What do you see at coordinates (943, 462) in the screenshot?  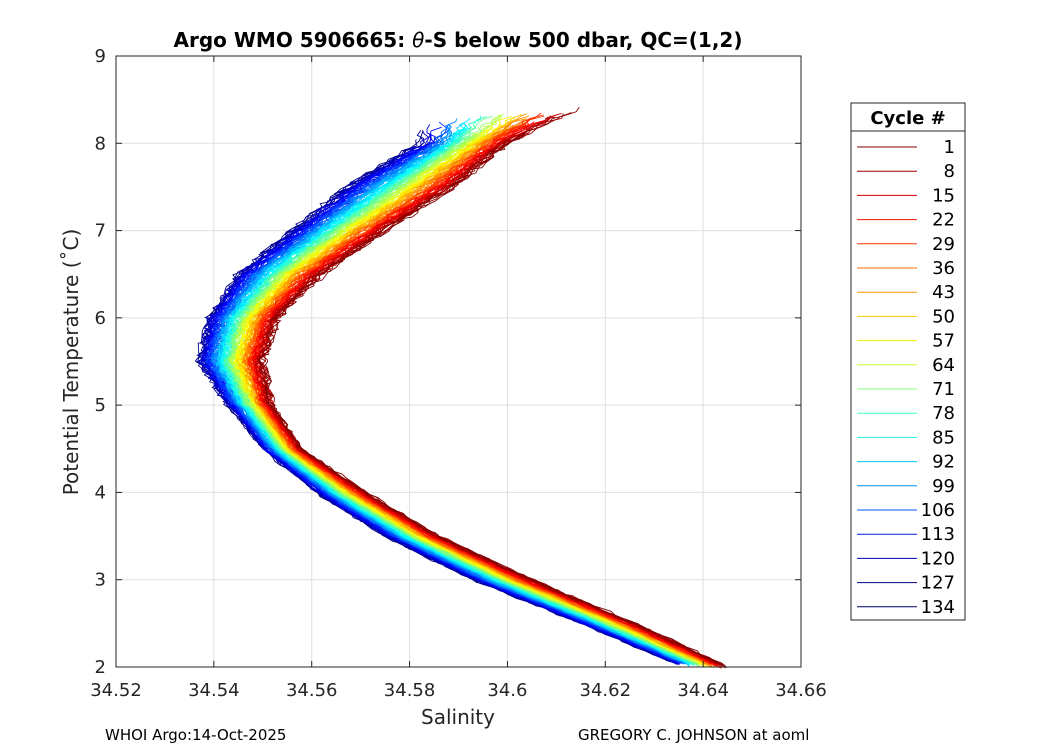 I see `legend-label: 92` at bounding box center [943, 462].